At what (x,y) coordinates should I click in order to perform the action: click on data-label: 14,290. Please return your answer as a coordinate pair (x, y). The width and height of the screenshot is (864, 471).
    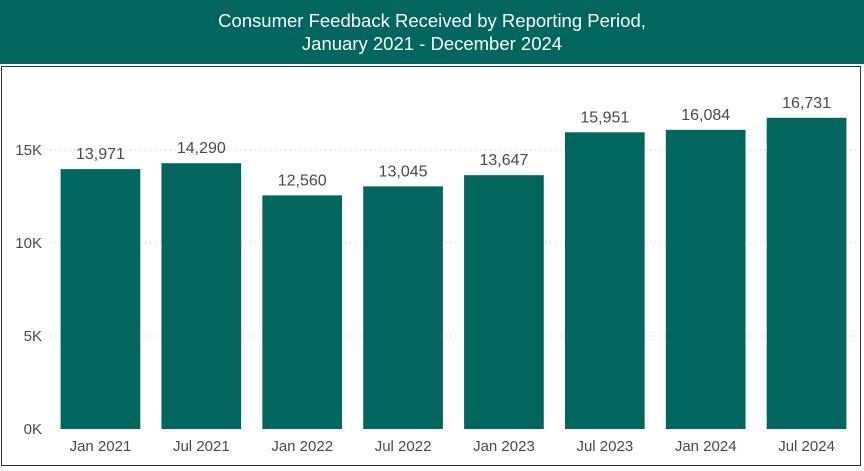
    Looking at the image, I should click on (201, 148).